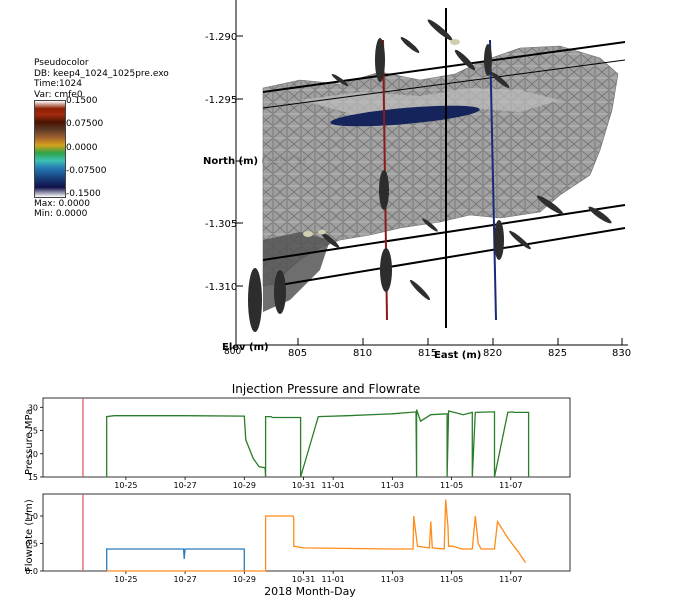  I want to click on x-axis-title: East (m), so click(457, 355).